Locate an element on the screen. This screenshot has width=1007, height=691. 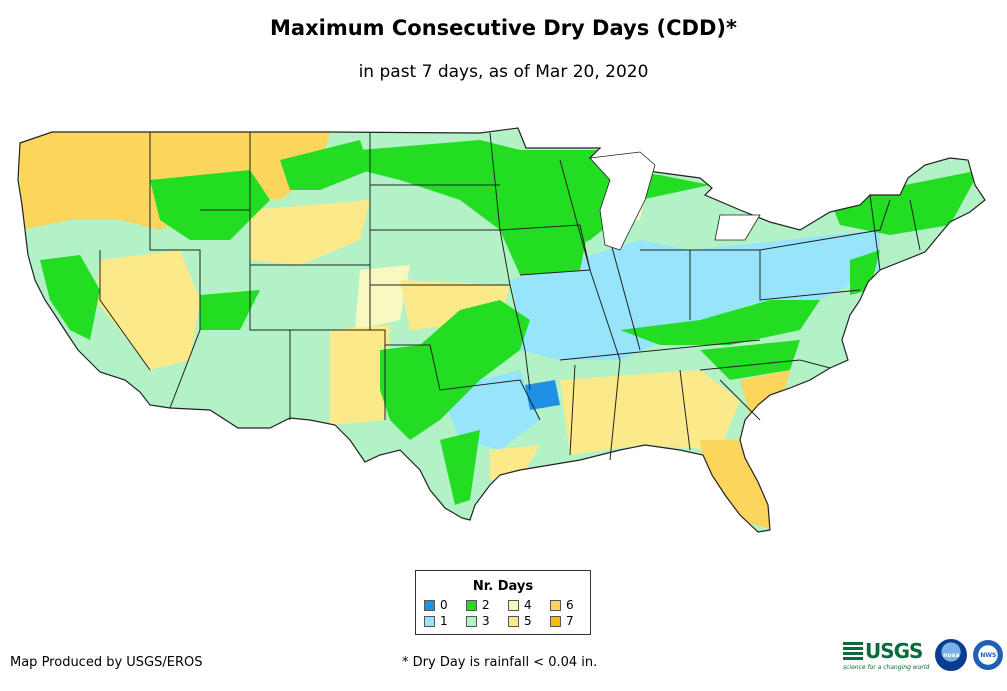
legend-title: Nr. Days is located at coordinates (503, 586).